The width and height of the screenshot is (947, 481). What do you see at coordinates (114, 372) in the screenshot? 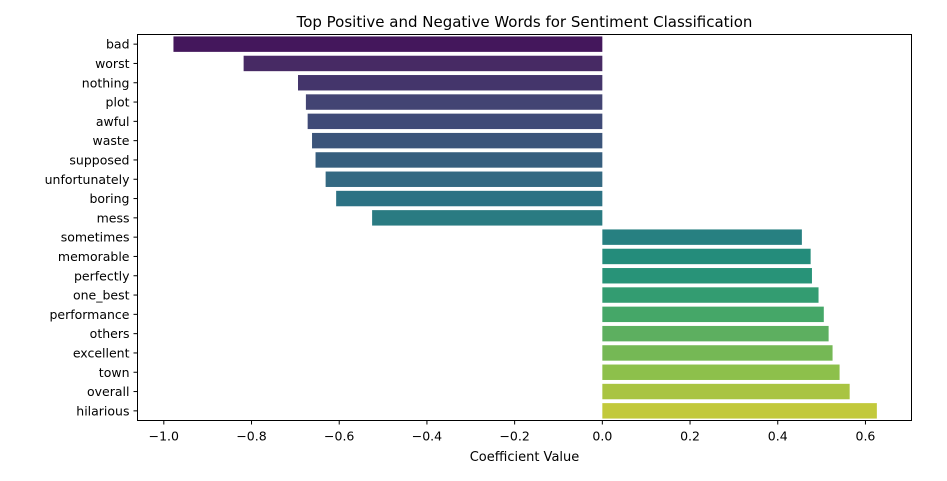
I see `y-tick-label: town` at bounding box center [114, 372].